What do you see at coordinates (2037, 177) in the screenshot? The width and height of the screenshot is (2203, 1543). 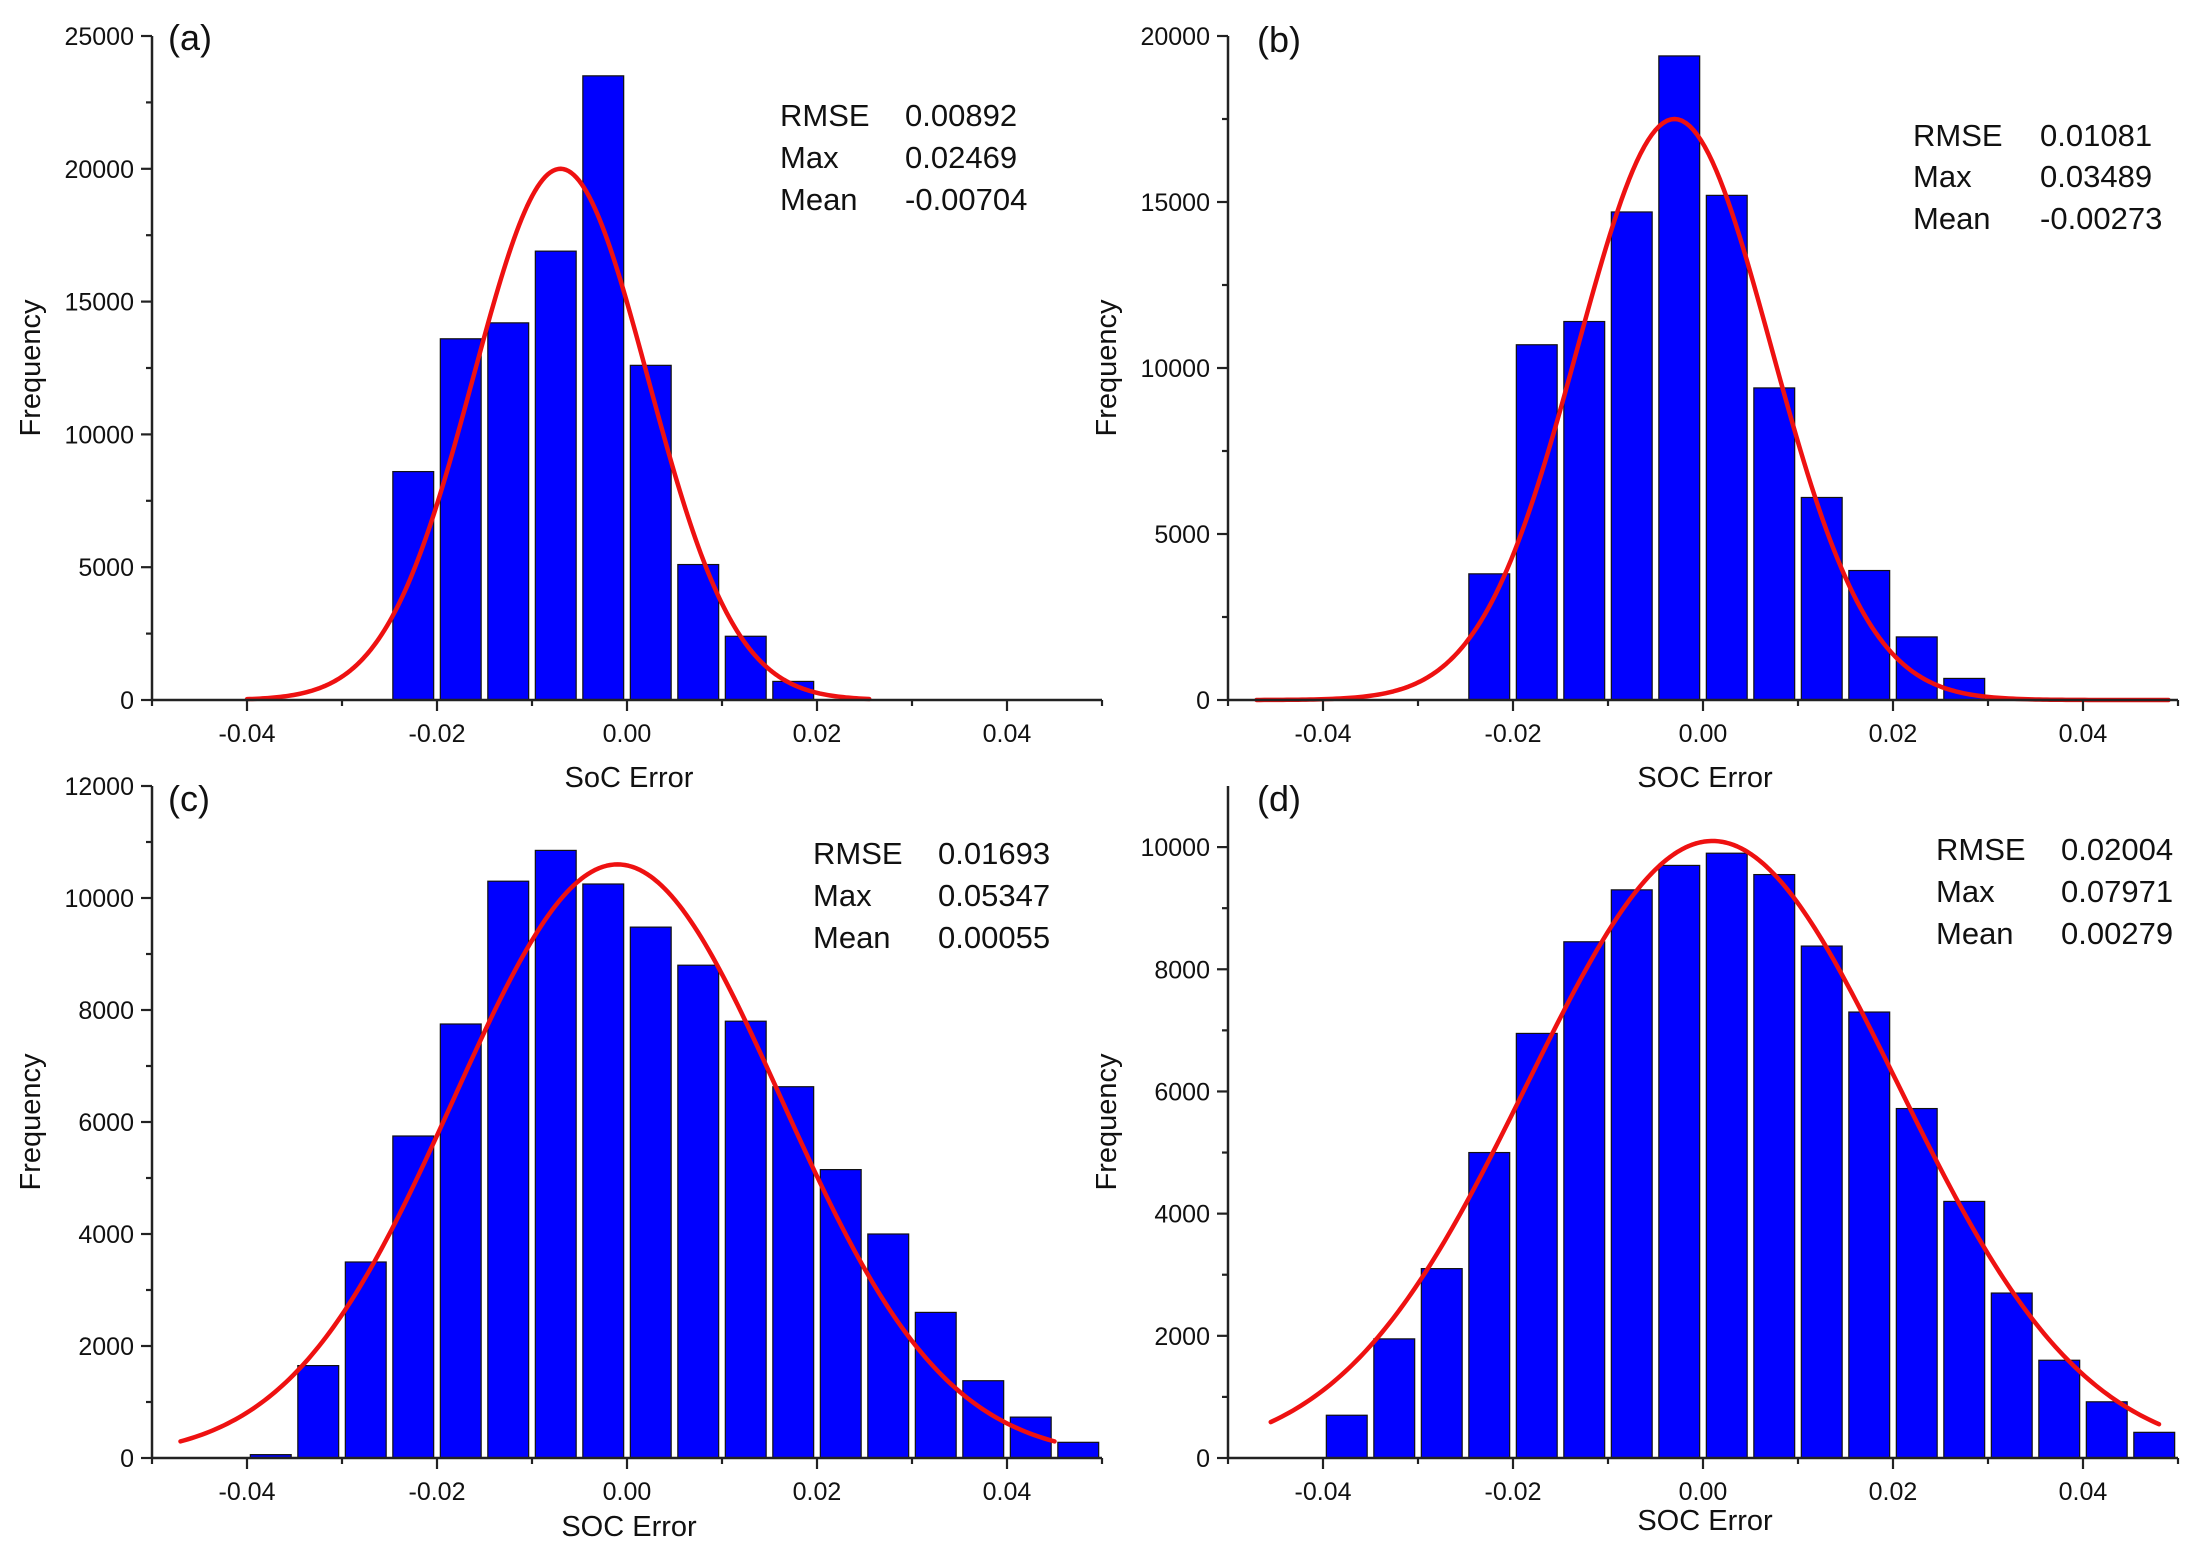 I see `stats-box: RMSE 0.01081 Max 0.03489 Mean -0.00273` at bounding box center [2037, 177].